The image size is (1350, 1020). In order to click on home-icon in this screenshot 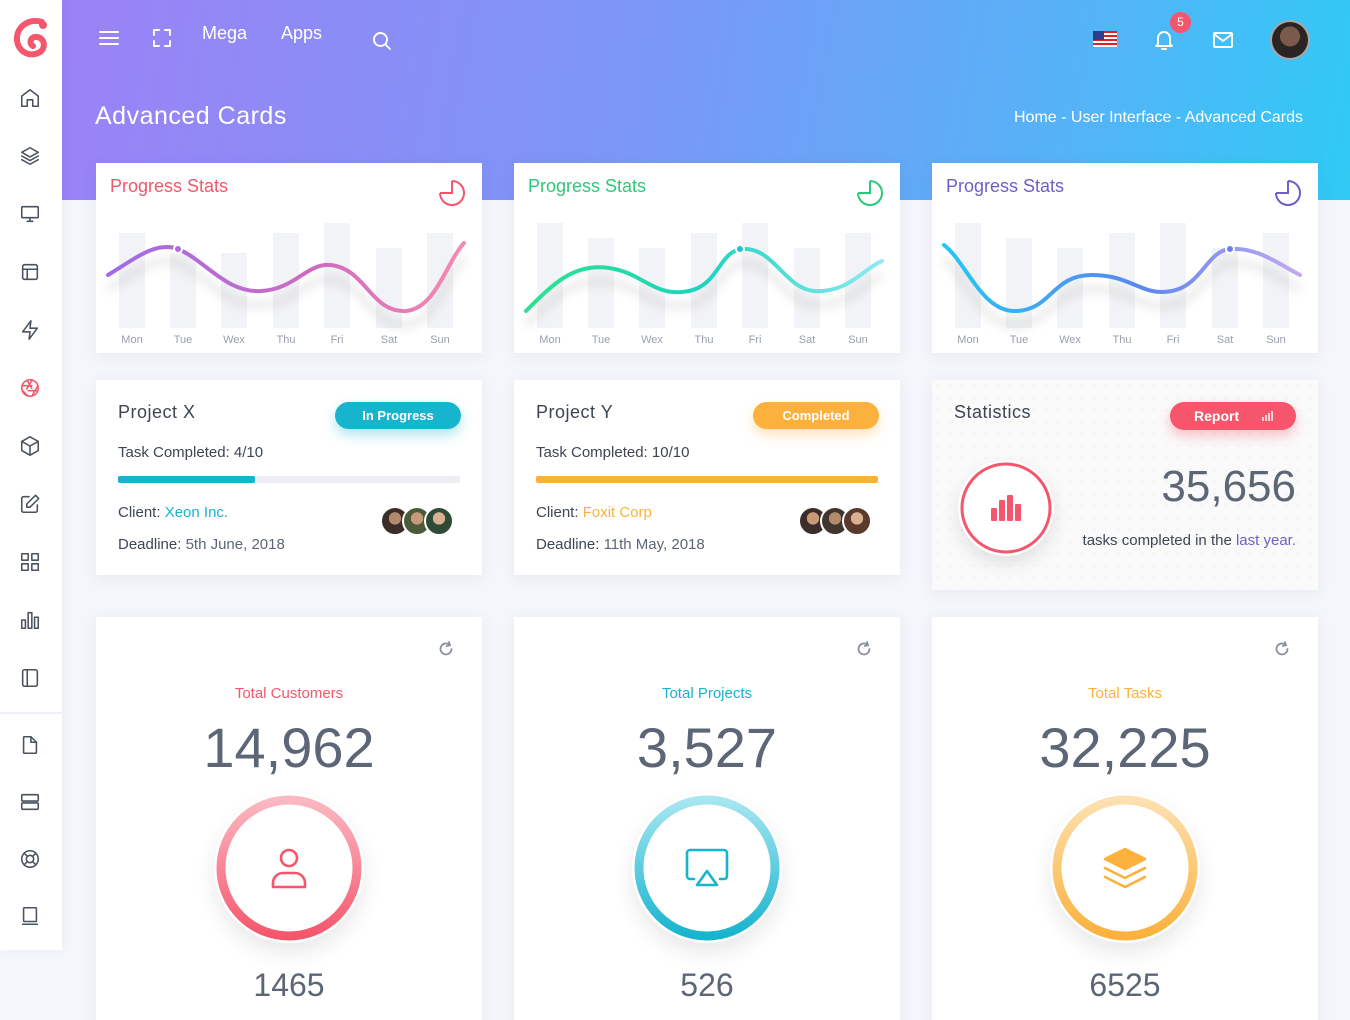, I will do `click(30, 98)`.